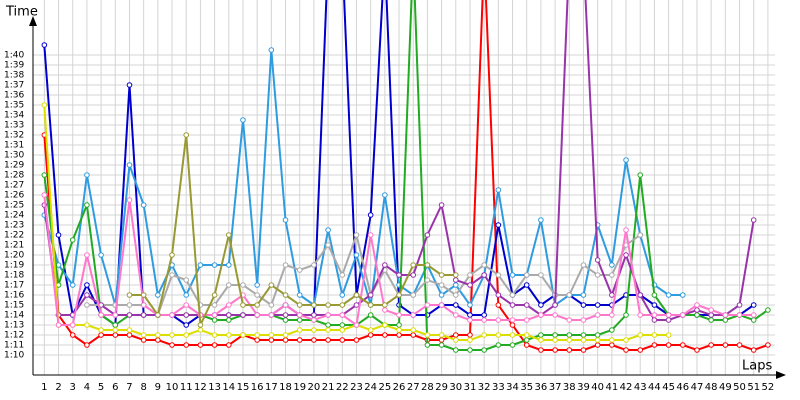 The width and height of the screenshot is (800, 400). Describe the element at coordinates (14, 246) in the screenshot. I see `y-tick-label: 1:21` at that location.